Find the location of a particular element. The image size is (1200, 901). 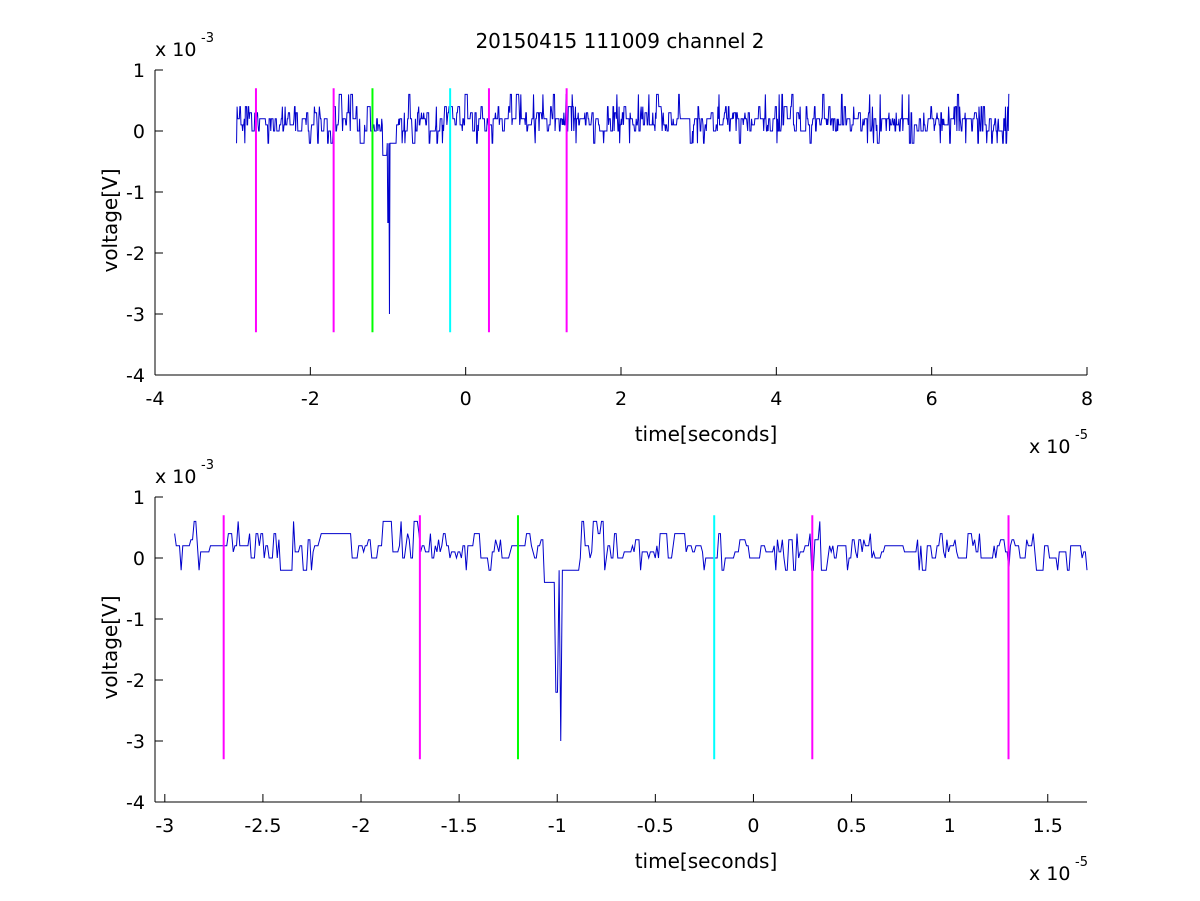

plot1-x-tick-label-1: -4 is located at coordinates (155, 399).